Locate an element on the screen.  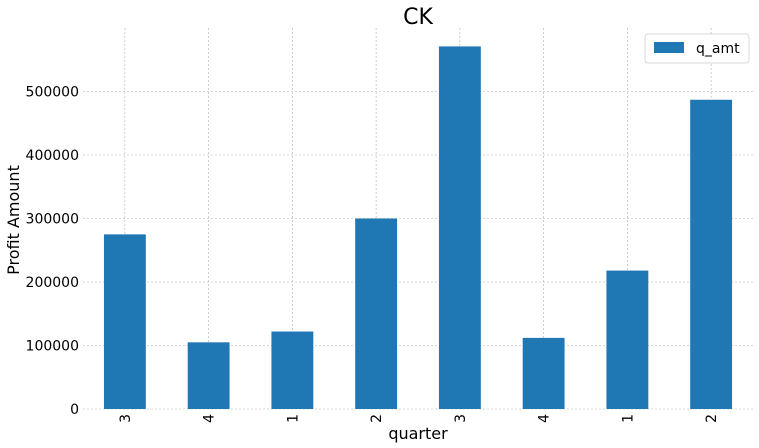
legend-frame is located at coordinates (697, 48).